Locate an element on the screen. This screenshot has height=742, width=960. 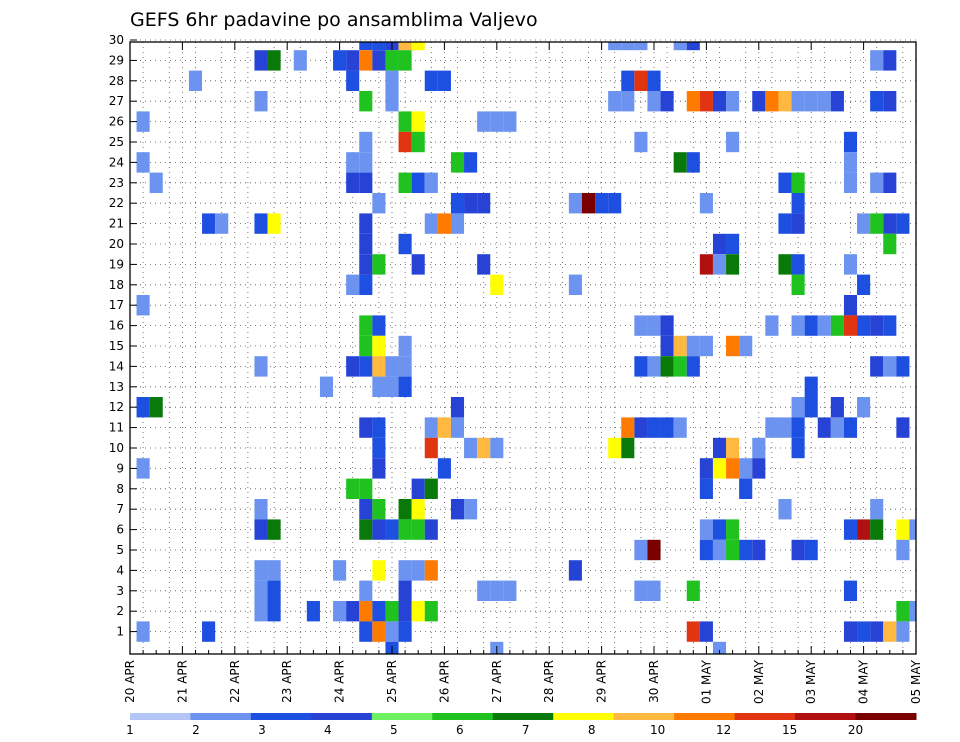
y-tick-label: 9 is located at coordinates (120, 468).